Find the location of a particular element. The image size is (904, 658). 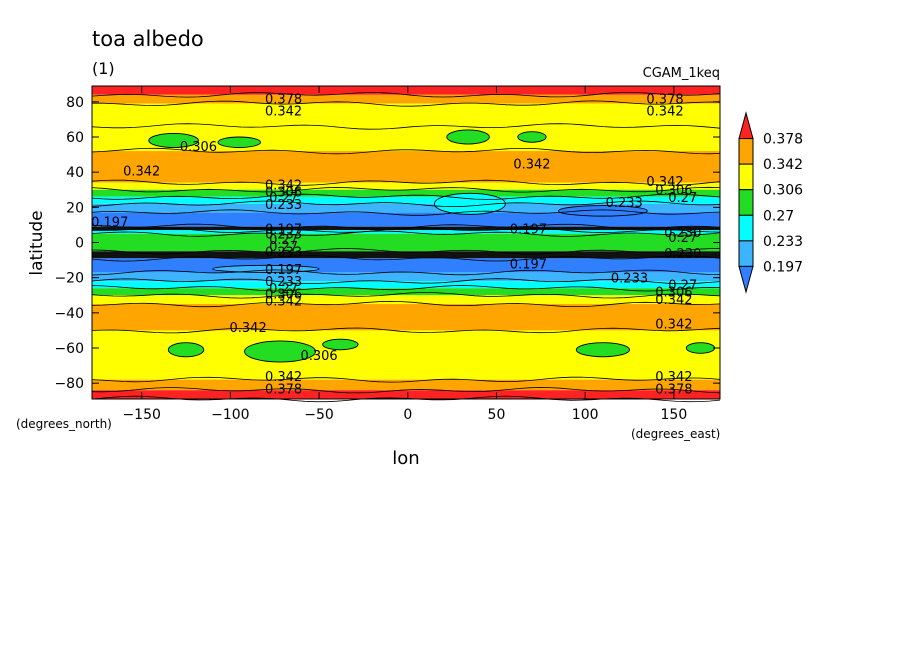

dataset-label: CGAM_1keq is located at coordinates (681, 73).